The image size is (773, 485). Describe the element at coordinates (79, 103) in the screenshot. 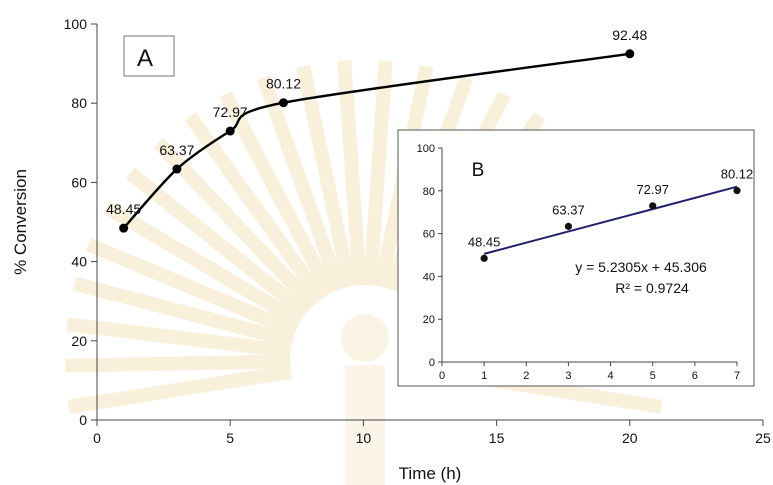

I see `y-tick-label: 80` at that location.